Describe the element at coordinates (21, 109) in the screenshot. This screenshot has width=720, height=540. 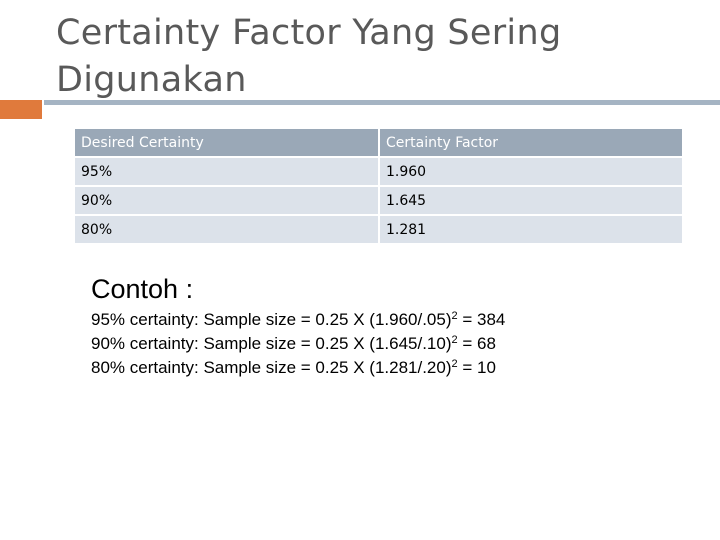
I see `title-accent-block` at that location.